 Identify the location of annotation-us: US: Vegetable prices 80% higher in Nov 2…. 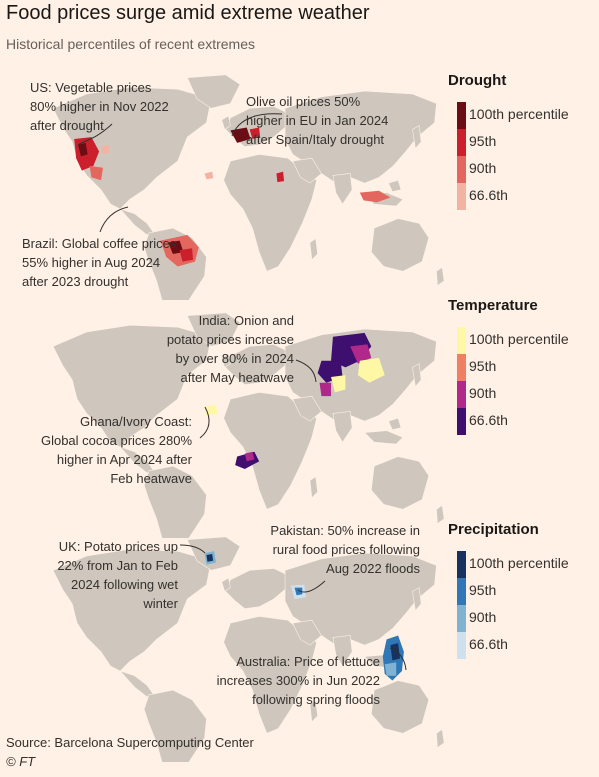
(99, 106).